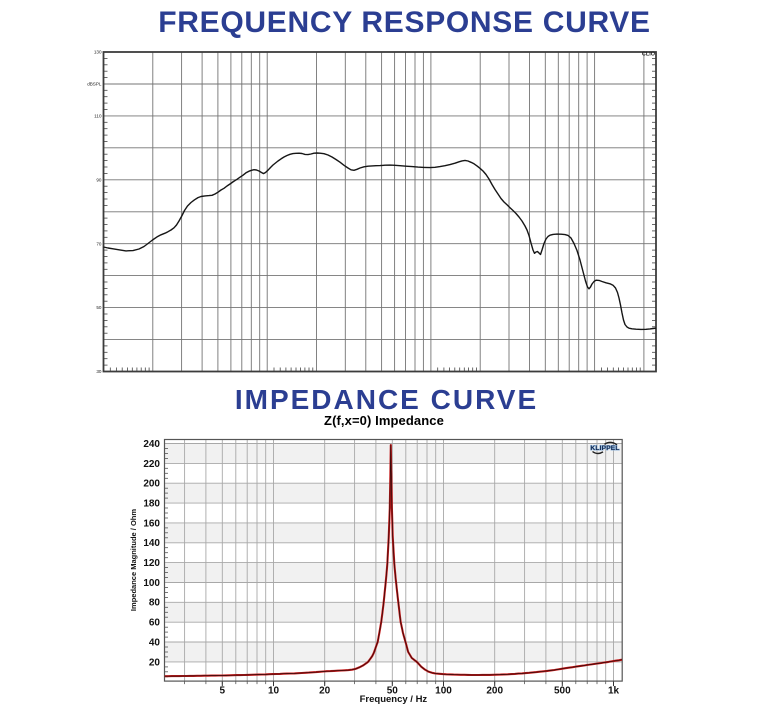  I want to click on svg-text: 500, so click(562, 691).